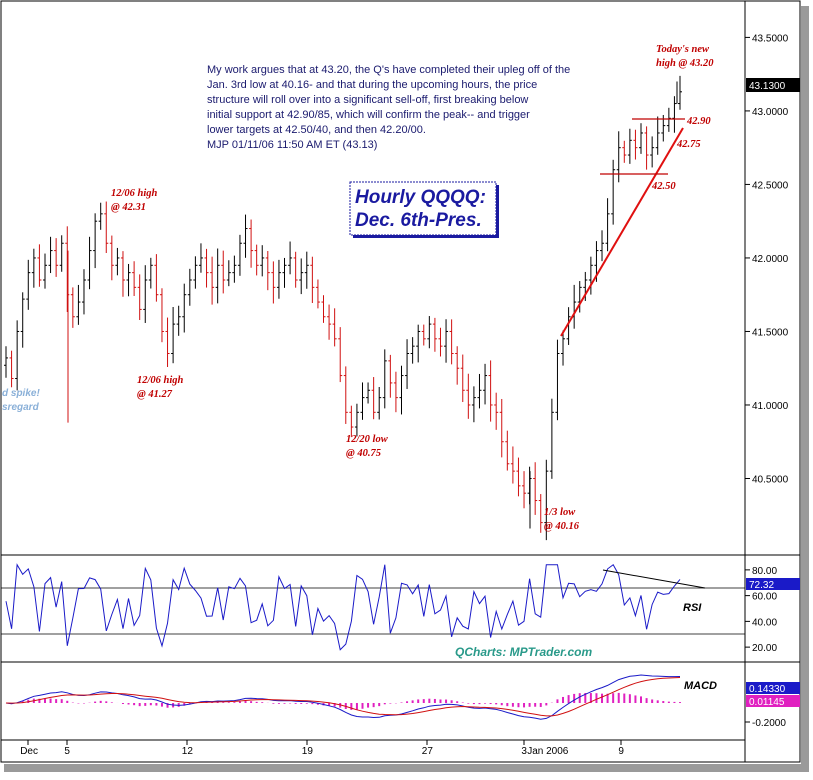  I want to click on x-axis-ticks: Dec 5 12 19 27 3 Jan 2006 9, so click(322, 748).